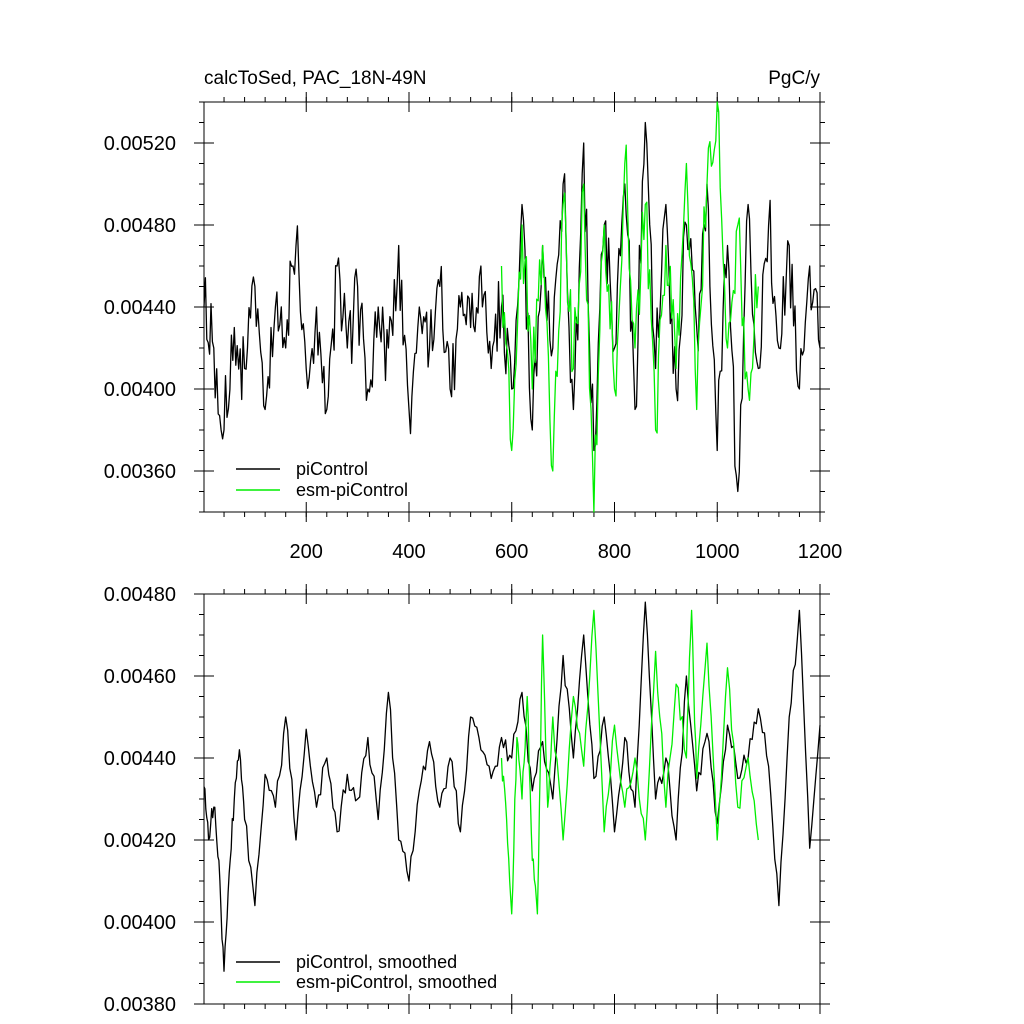  I want to click on top-chart-title: calcToSed, PAC_18N-49N, so click(315, 78).